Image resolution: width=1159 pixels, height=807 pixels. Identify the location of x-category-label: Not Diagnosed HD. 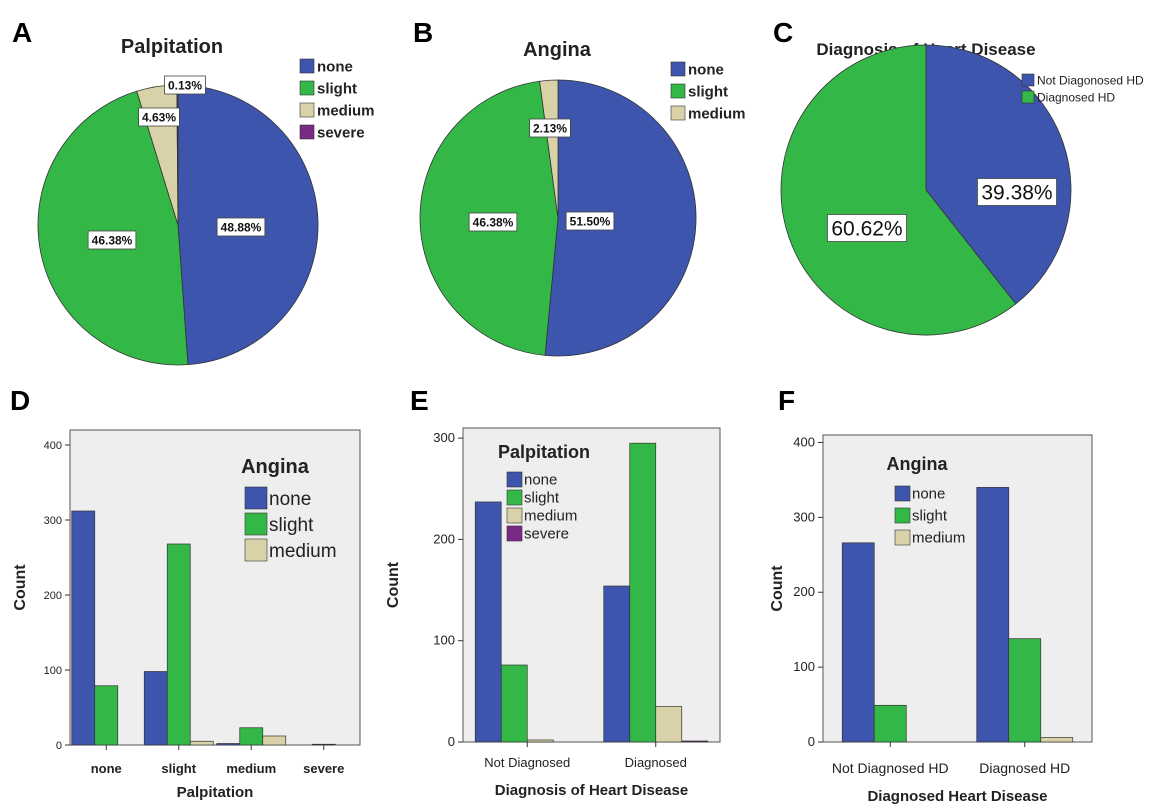
(890, 768).